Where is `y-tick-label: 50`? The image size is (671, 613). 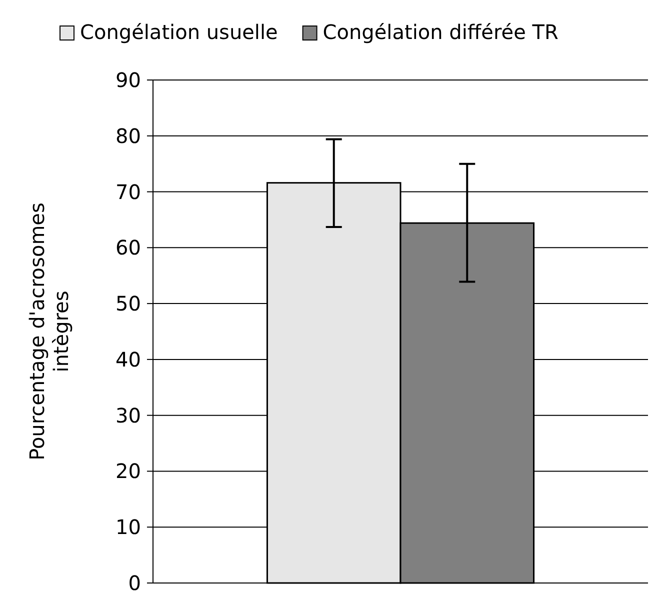
y-tick-label: 50 is located at coordinates (128, 304).